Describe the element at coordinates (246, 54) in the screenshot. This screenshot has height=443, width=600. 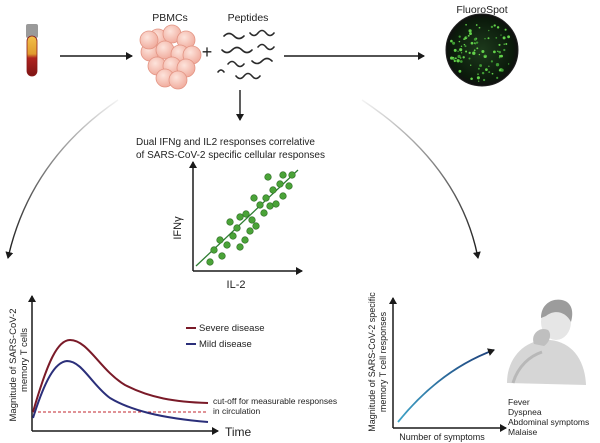
I see `peptide-strands-icon` at that location.